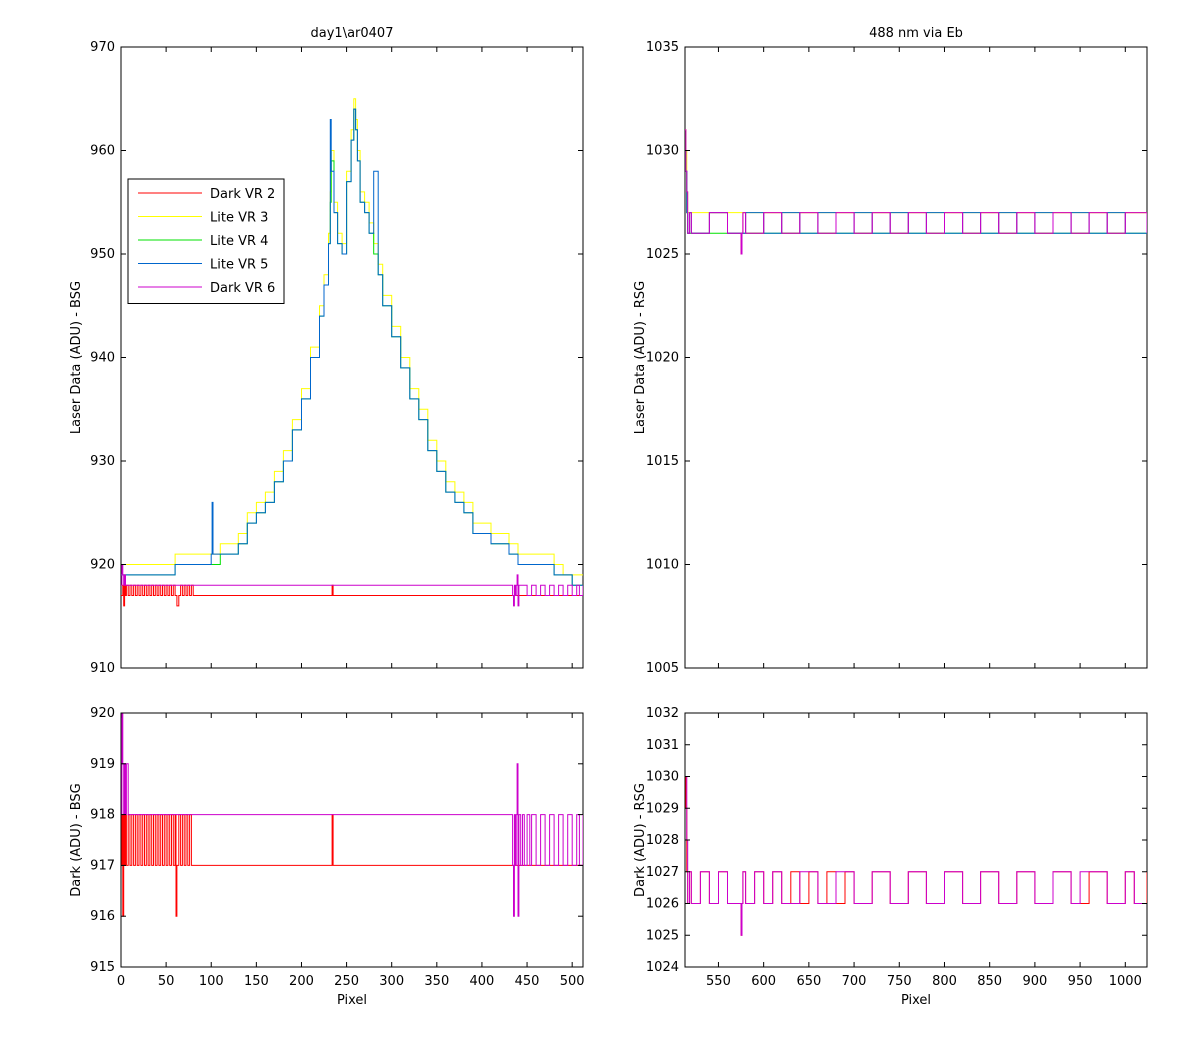  I want to click on x-tick-label: 600, so click(763, 981).